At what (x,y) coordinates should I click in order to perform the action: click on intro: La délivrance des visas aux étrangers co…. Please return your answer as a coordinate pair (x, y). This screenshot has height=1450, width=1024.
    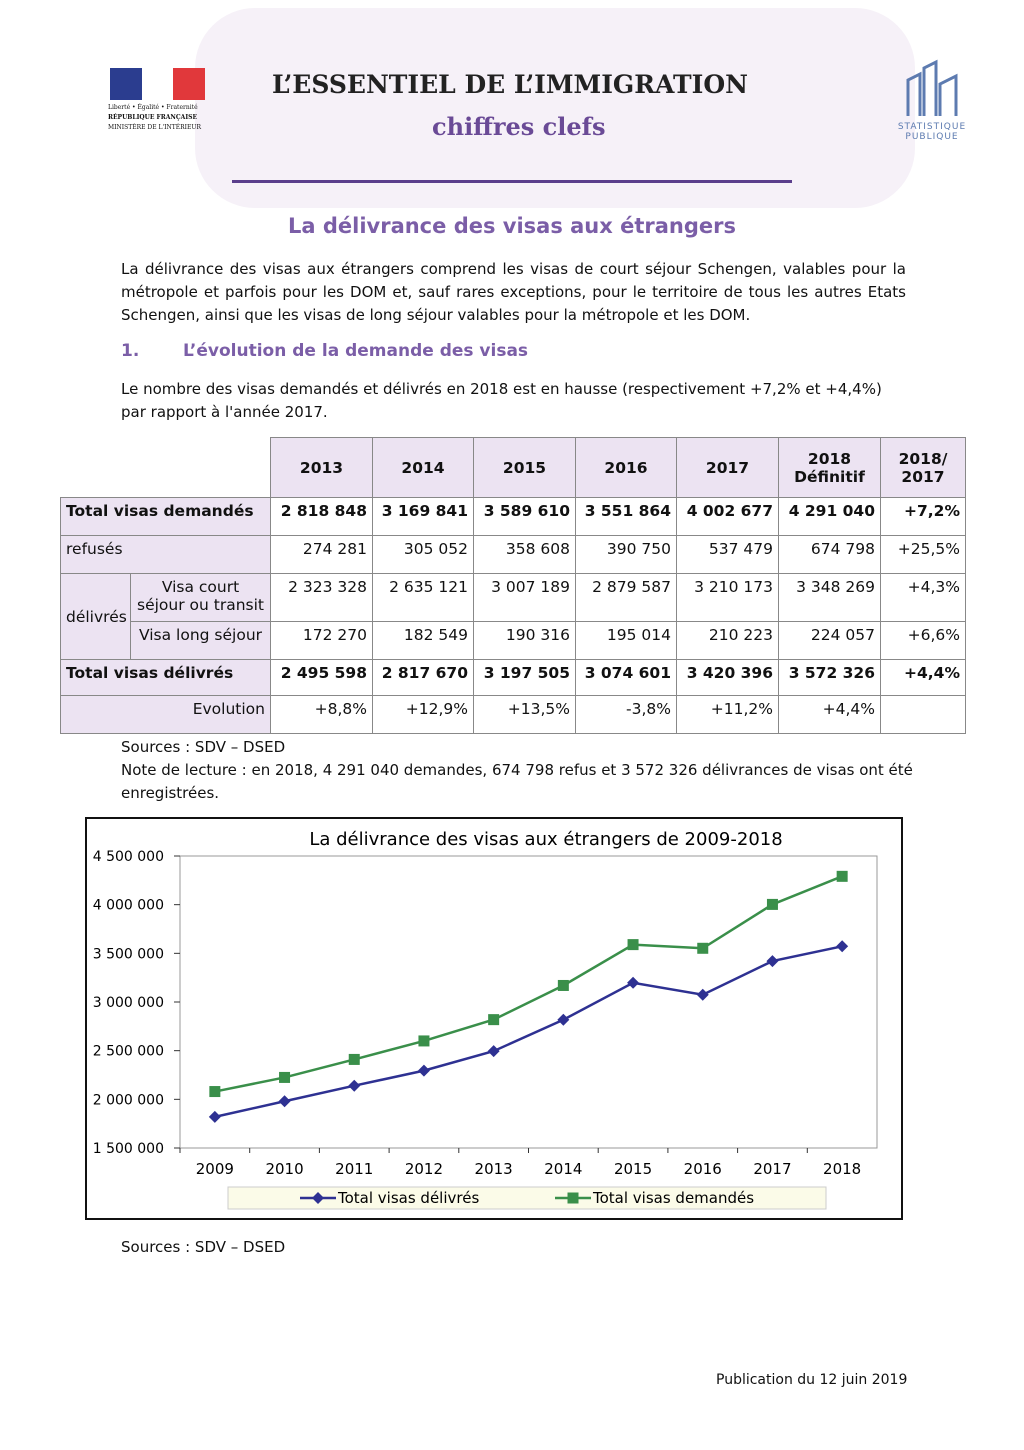
    Looking at the image, I should click on (513, 292).